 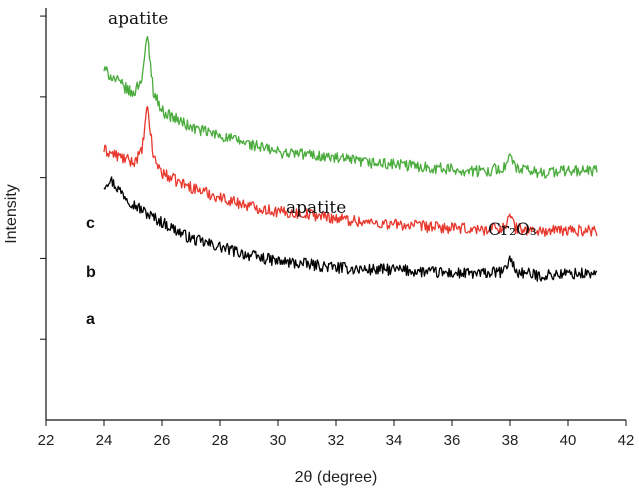 I want to click on x-tick-label: 26, so click(x=162, y=440).